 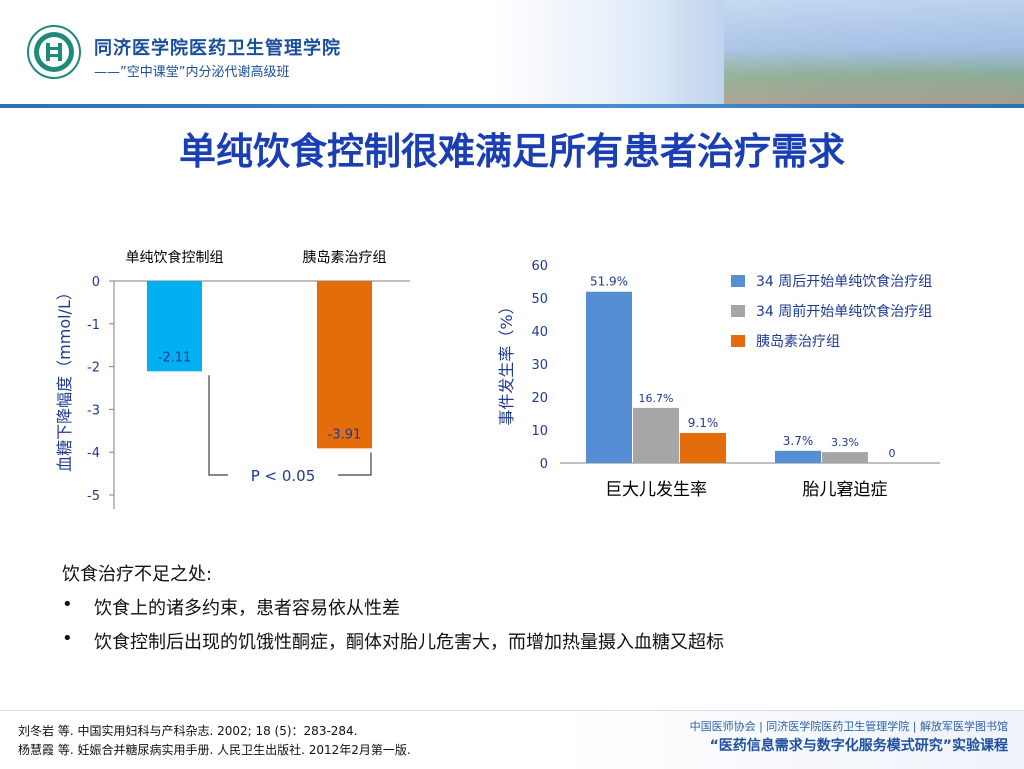 What do you see at coordinates (656, 398) in the screenshot?
I see `bar-value-label: 16.7%` at bounding box center [656, 398].